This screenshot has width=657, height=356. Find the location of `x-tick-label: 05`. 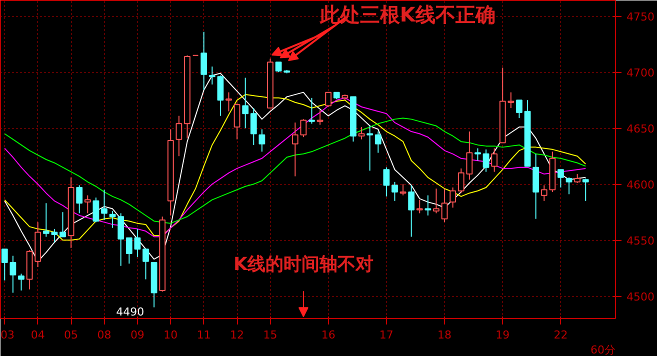

x-tick-label: 05 is located at coordinates (71, 335).